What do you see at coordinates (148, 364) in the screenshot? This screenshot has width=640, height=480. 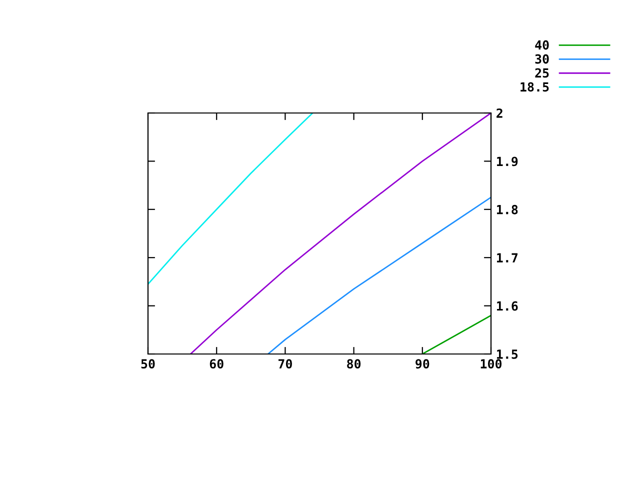 I see `x-tick-label: 50` at bounding box center [148, 364].